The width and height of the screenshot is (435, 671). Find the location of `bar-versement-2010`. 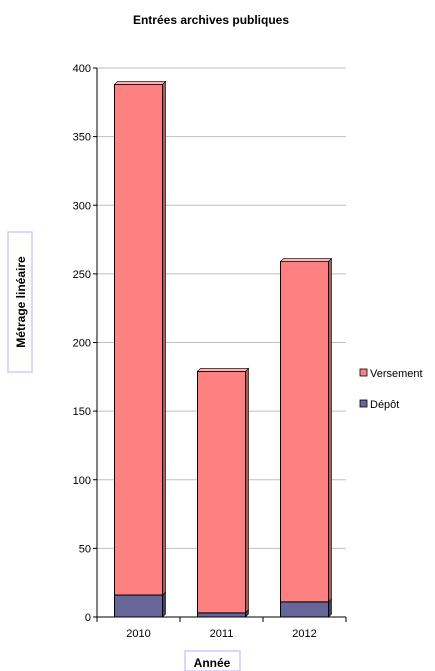

bar-versement-2010 is located at coordinates (138, 339).